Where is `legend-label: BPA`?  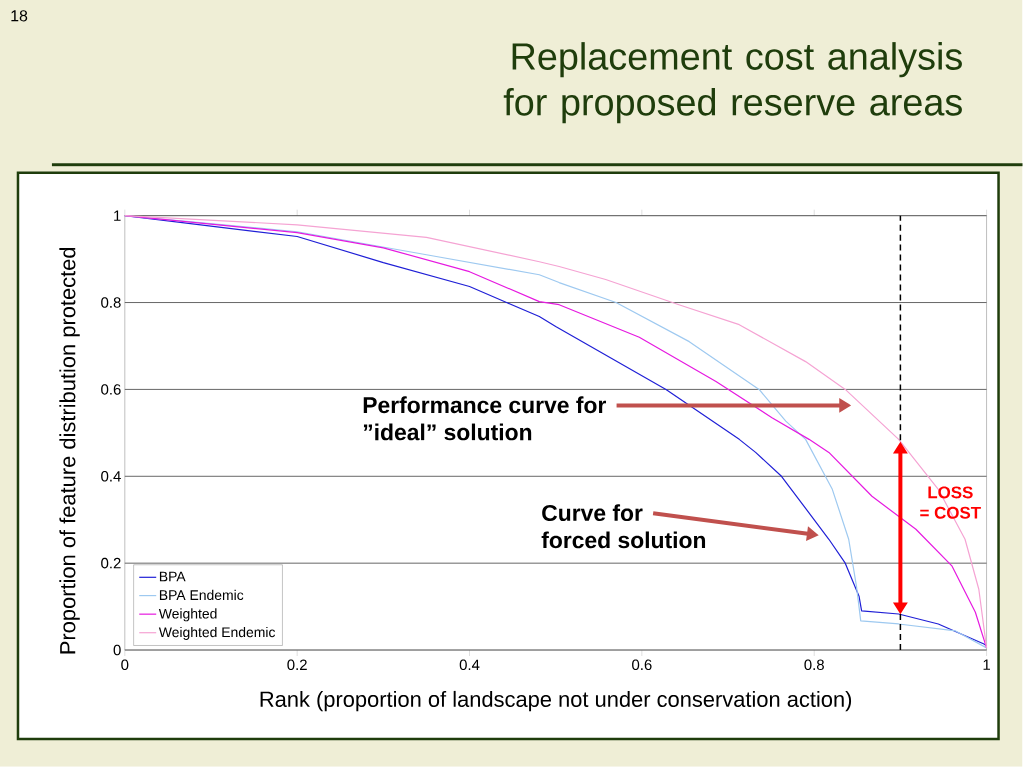 legend-label: BPA is located at coordinates (172, 576).